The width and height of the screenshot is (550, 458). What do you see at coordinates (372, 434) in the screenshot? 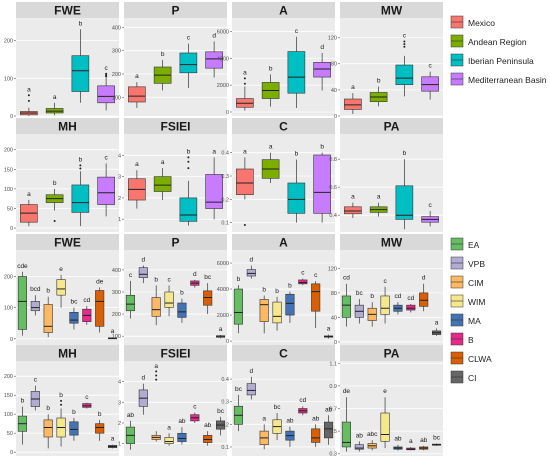
I see `significance-letter: abc` at bounding box center [372, 434].